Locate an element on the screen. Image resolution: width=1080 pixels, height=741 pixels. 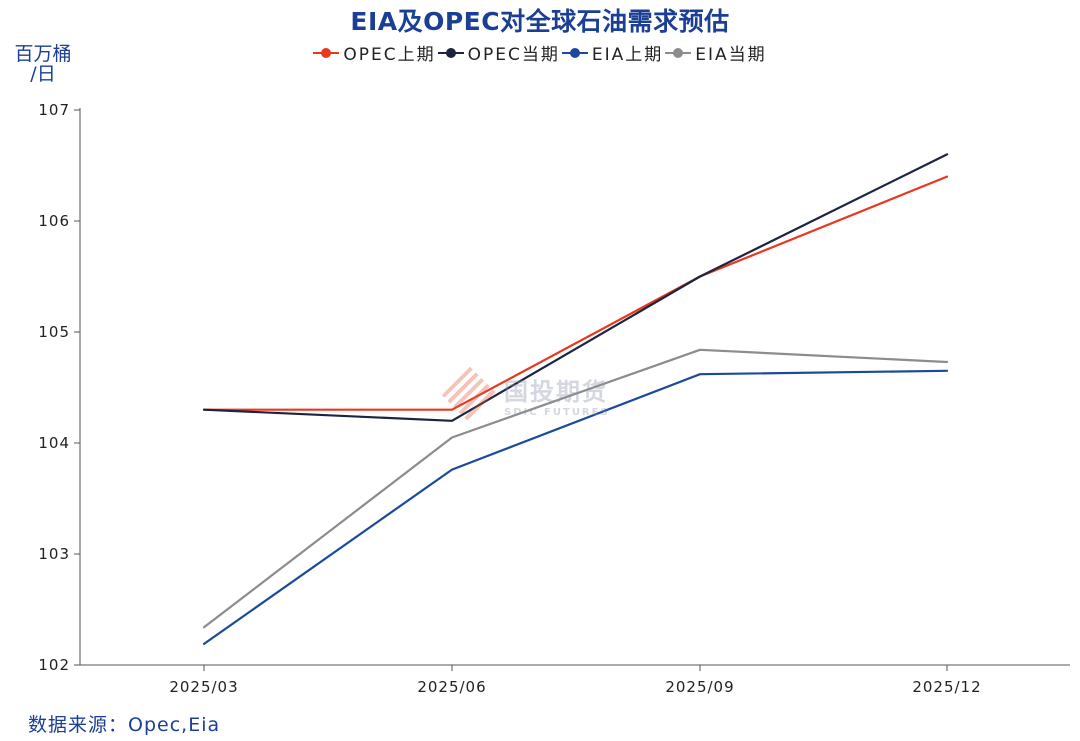
y-axis-unit: 百万桶 /日 is located at coordinates (43, 64).